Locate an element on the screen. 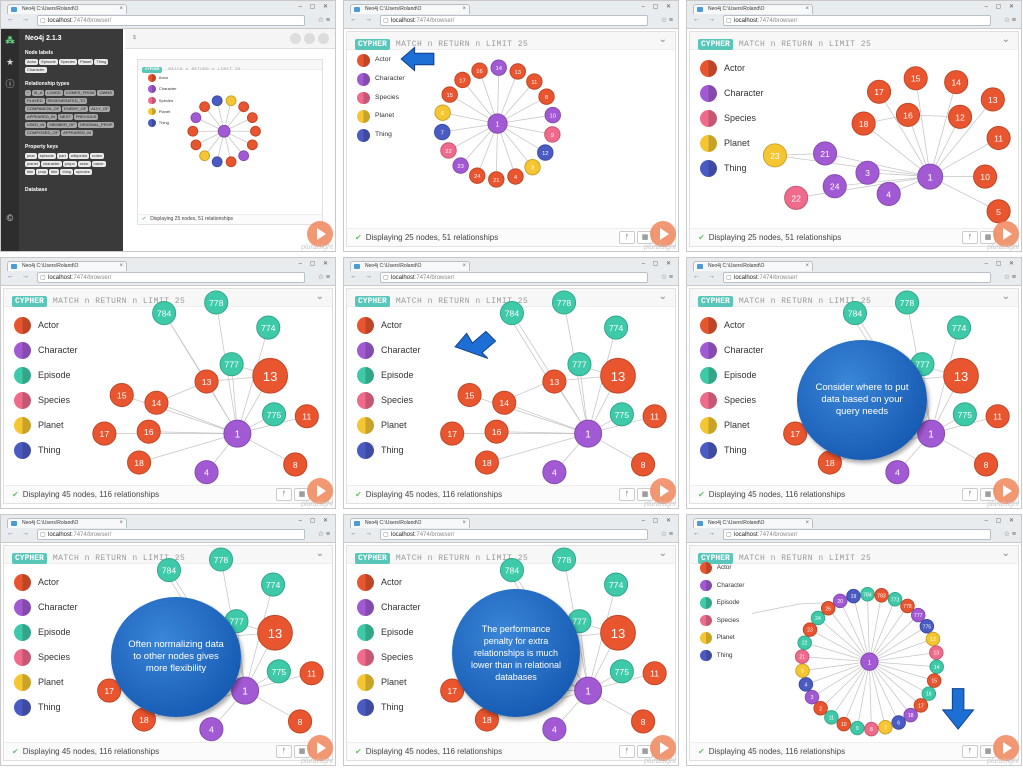 The height and width of the screenshot is (768, 1023). nav-buttons-icon: ← → C is located at coordinates (26, 19).